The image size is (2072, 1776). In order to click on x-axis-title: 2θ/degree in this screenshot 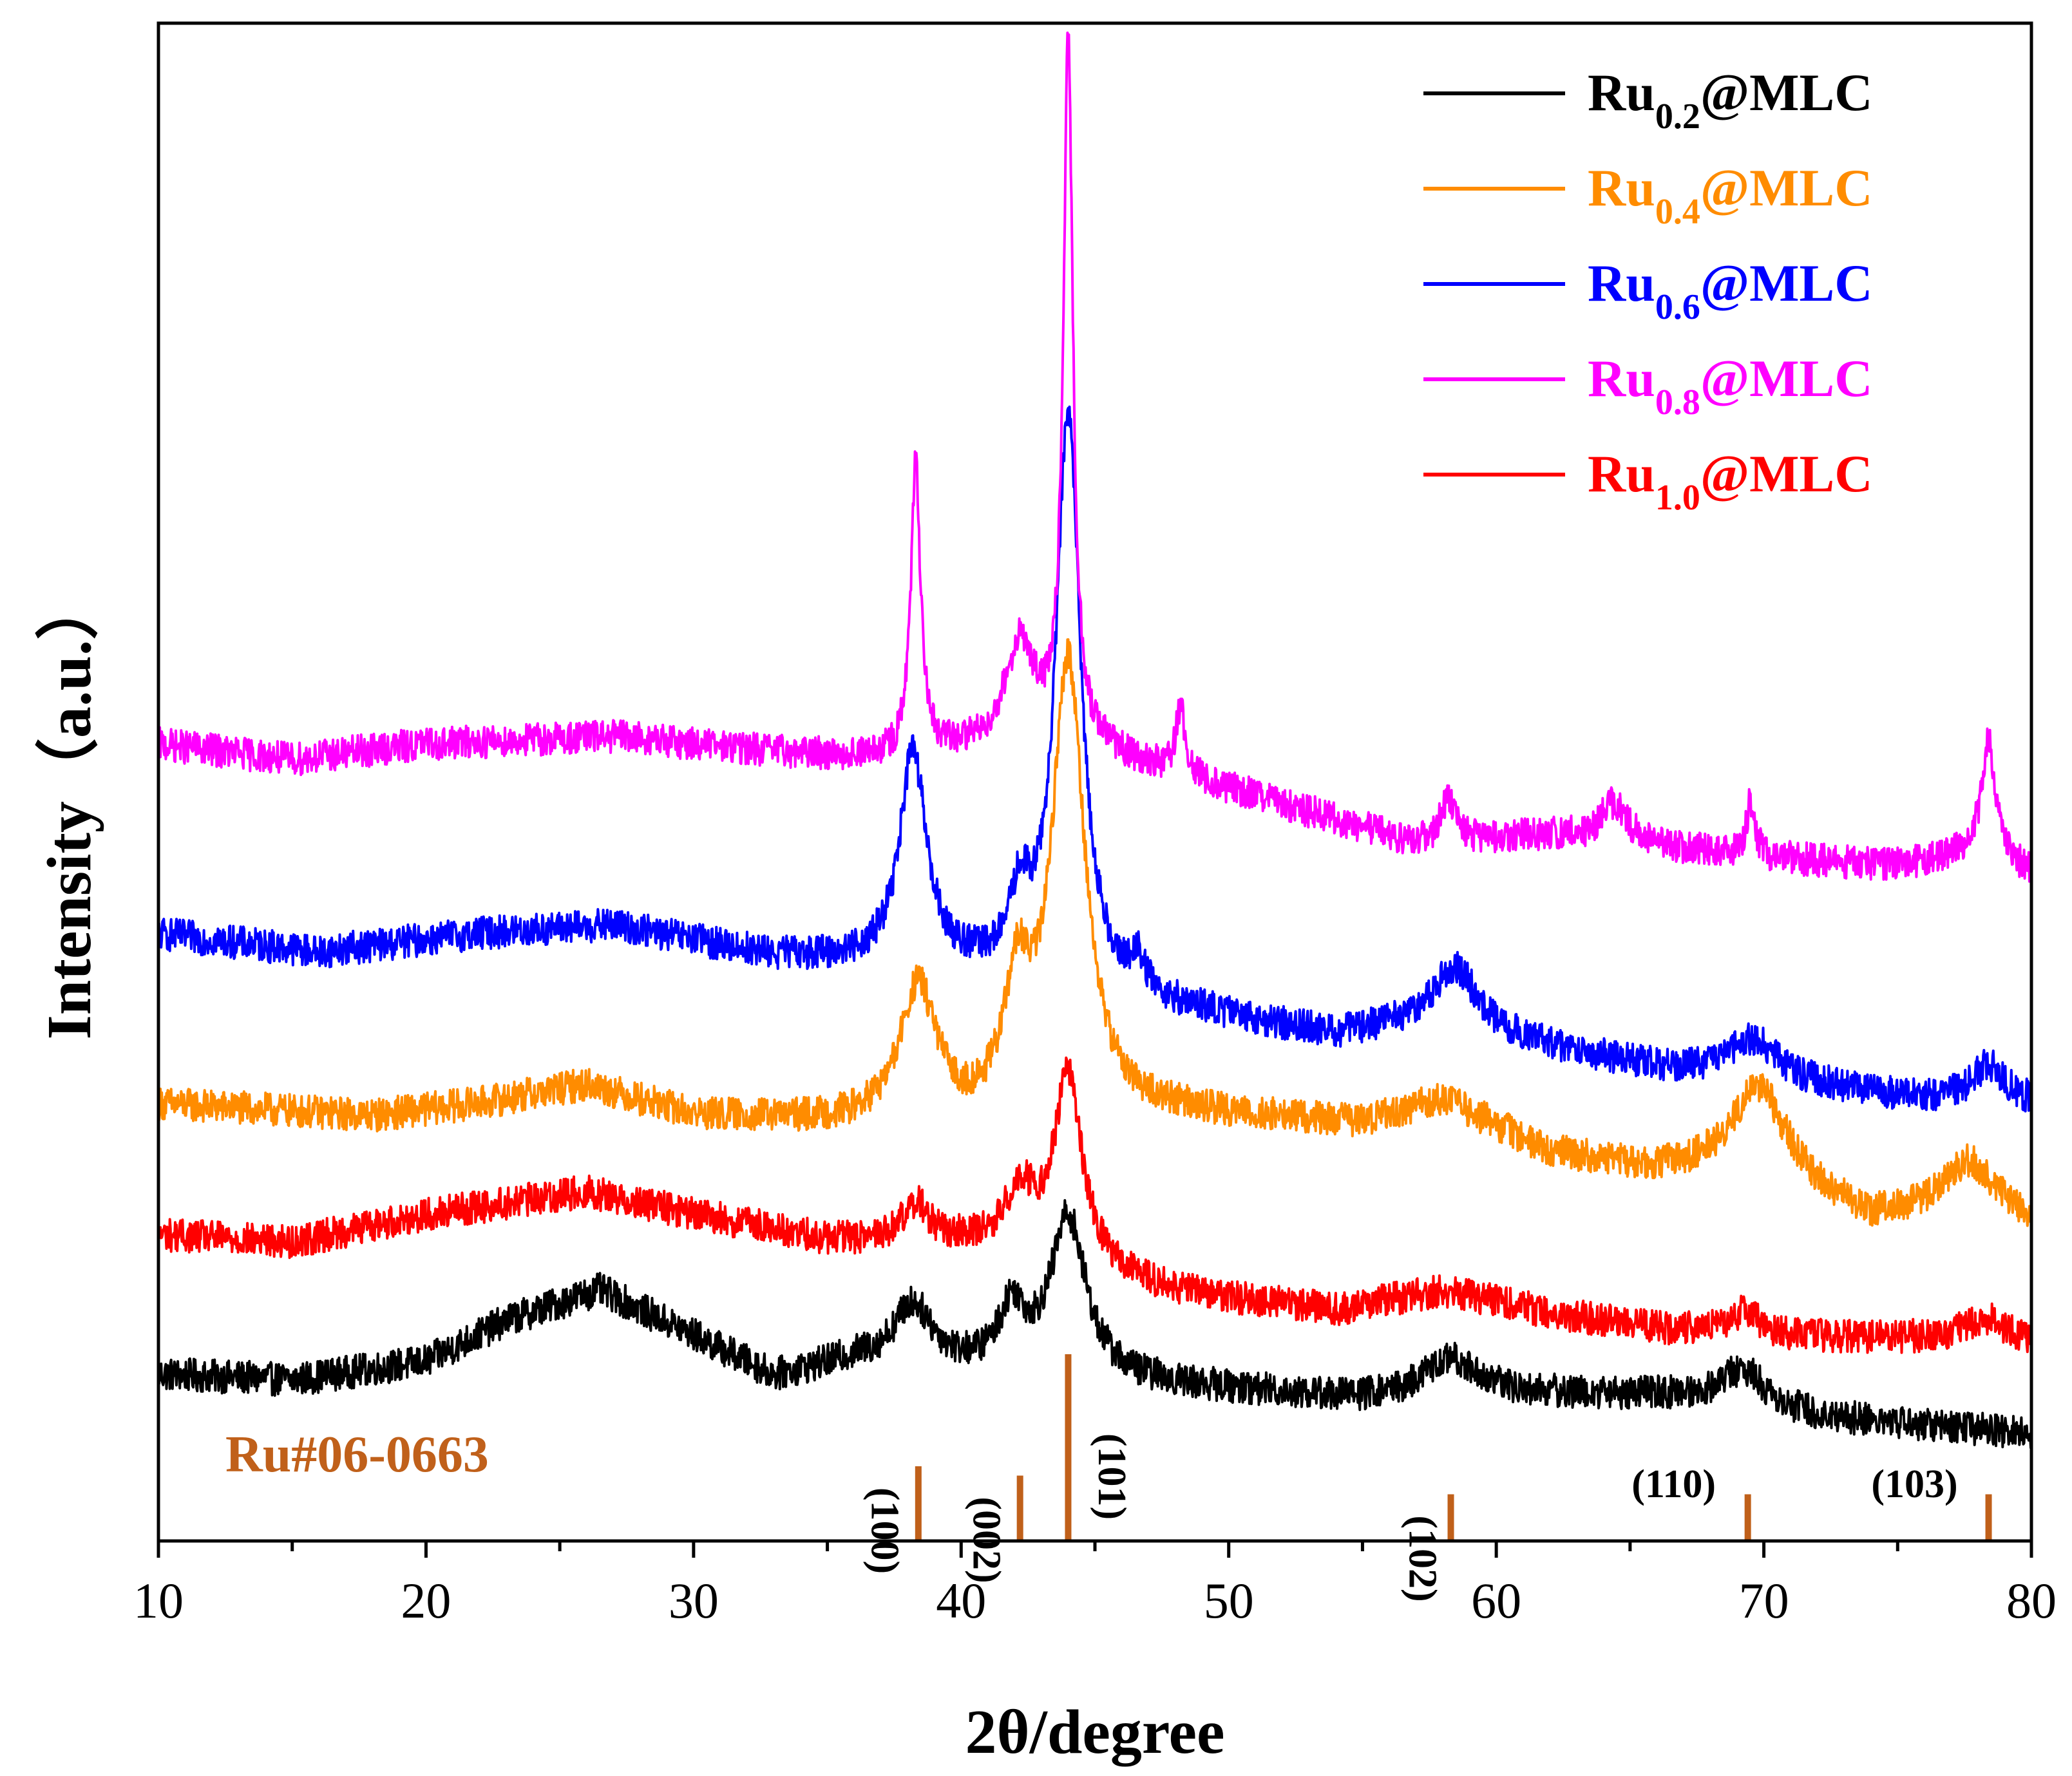, I will do `click(1094, 1732)`.